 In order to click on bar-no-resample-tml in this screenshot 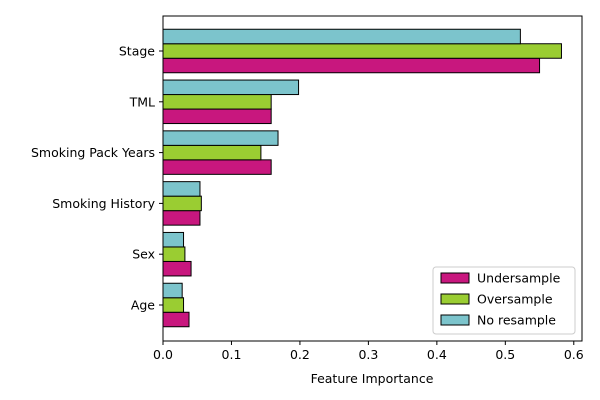, I will do `click(231, 87)`.